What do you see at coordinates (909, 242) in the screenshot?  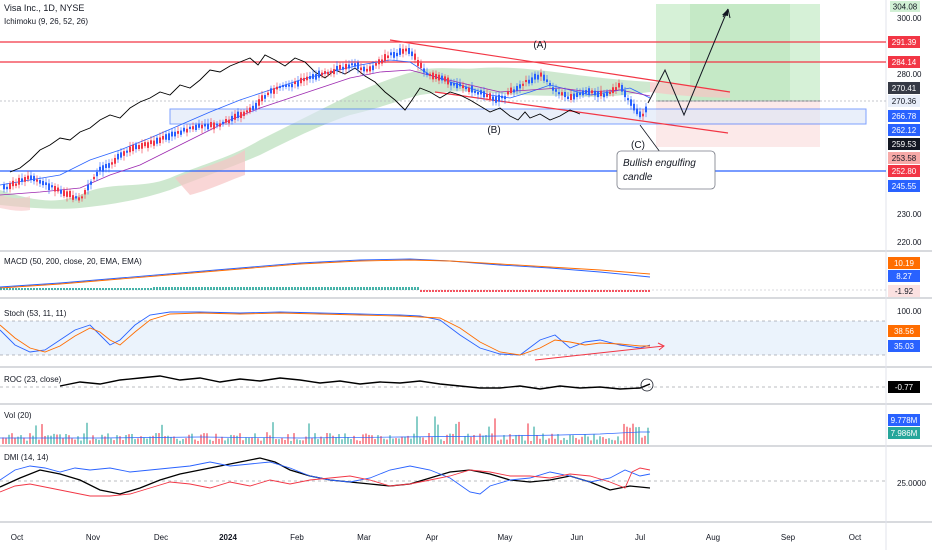 I see `price-tick-220: 220.00` at bounding box center [909, 242].